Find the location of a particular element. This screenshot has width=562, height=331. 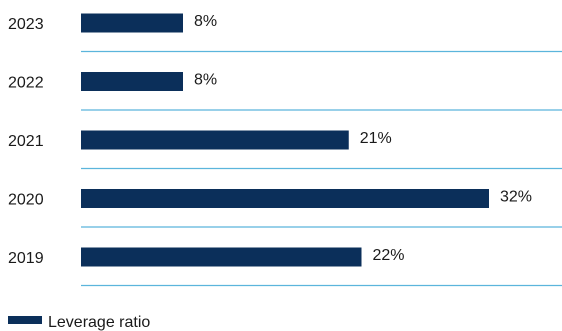

category-label: 2022 is located at coordinates (26, 83).